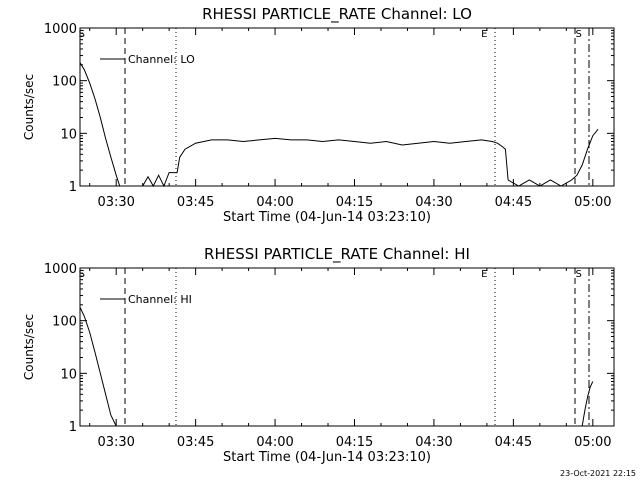 The height and width of the screenshot is (480, 640). Describe the element at coordinates (598, 473) in the screenshot. I see `footer-date: 23-Oct-2021 22:15` at that location.